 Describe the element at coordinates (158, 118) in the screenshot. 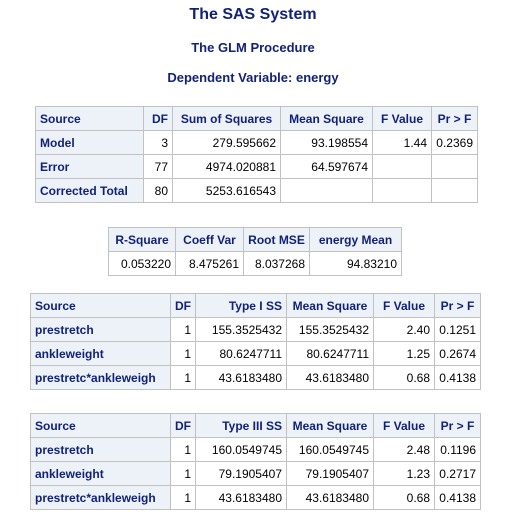

I see `anova-header-df: DF` at that location.